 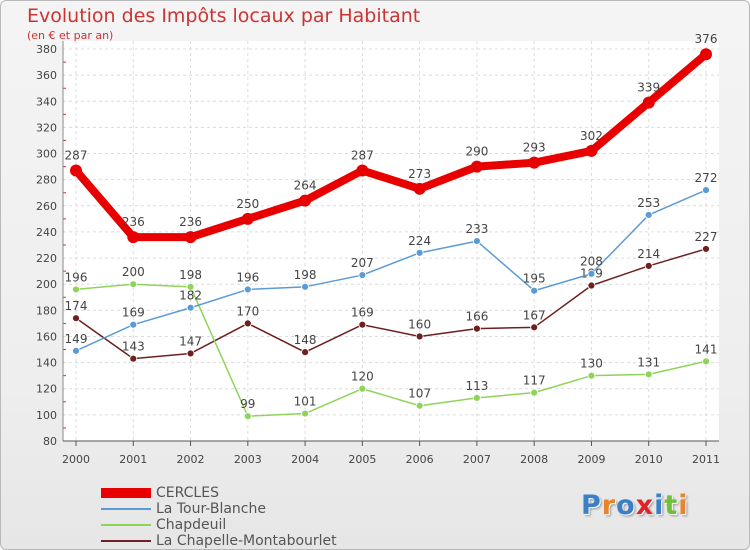 I want to click on x-tick-label: 2003, so click(x=248, y=459).